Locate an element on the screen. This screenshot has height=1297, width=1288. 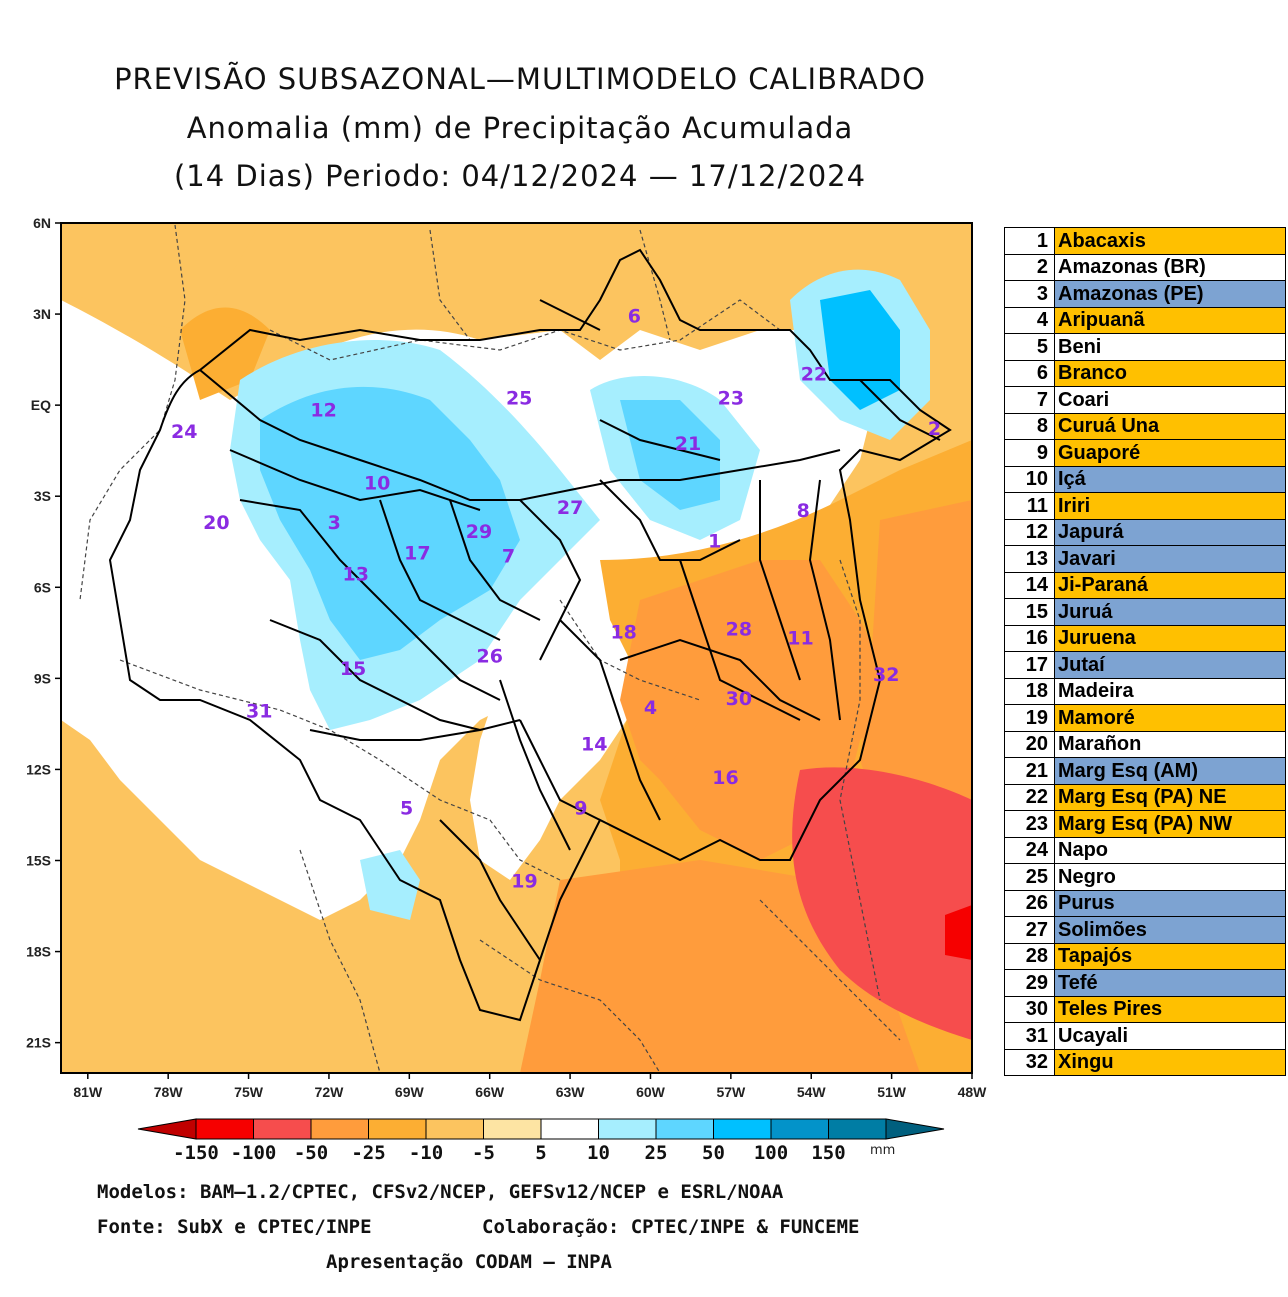
legend-row: 19 Mamoré is located at coordinates (1145, 718).